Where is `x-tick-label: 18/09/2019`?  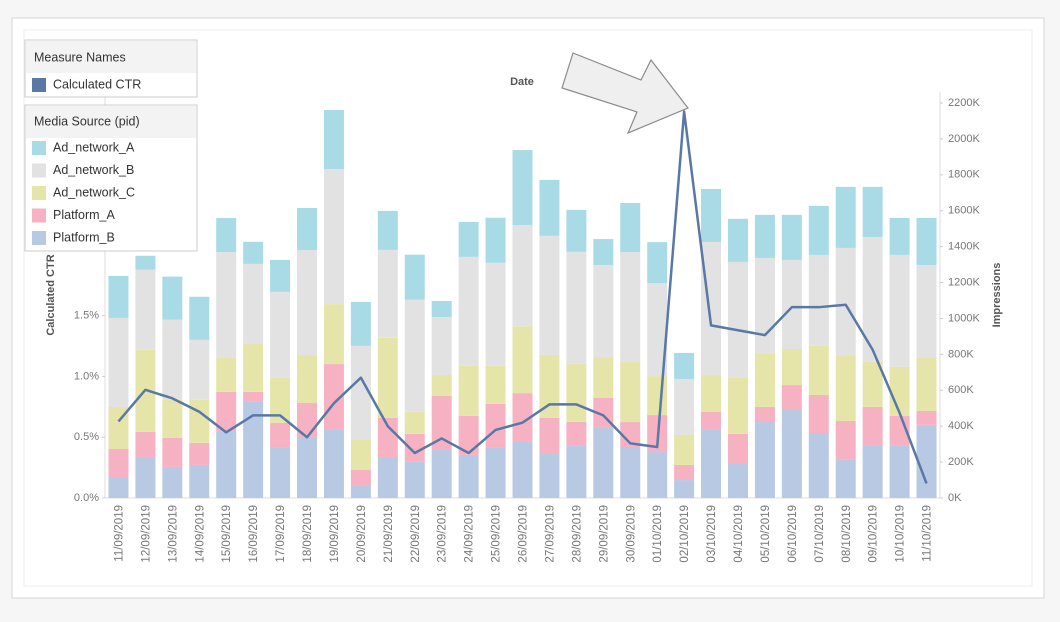
x-tick-label: 18/09/2019 is located at coordinates (308, 534).